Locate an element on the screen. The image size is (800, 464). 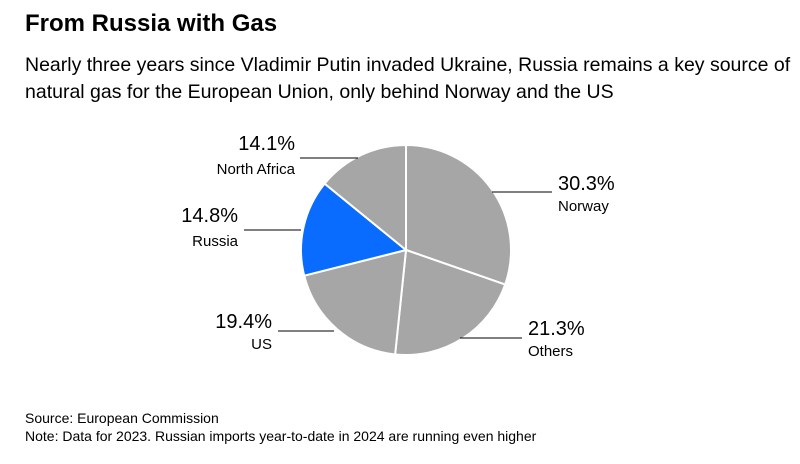
category-label-us: US is located at coordinates (261, 344).